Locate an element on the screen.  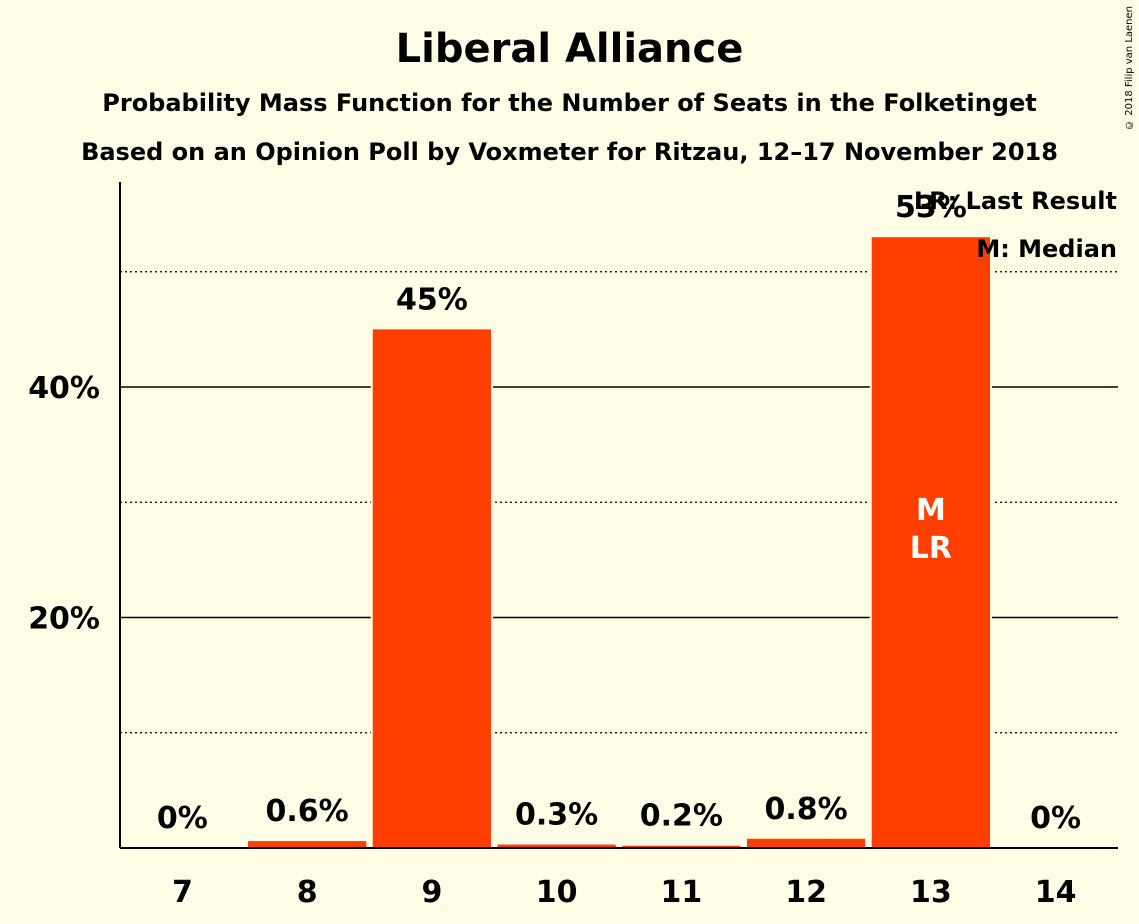
bar-annotation: M is located at coordinates (931, 510).